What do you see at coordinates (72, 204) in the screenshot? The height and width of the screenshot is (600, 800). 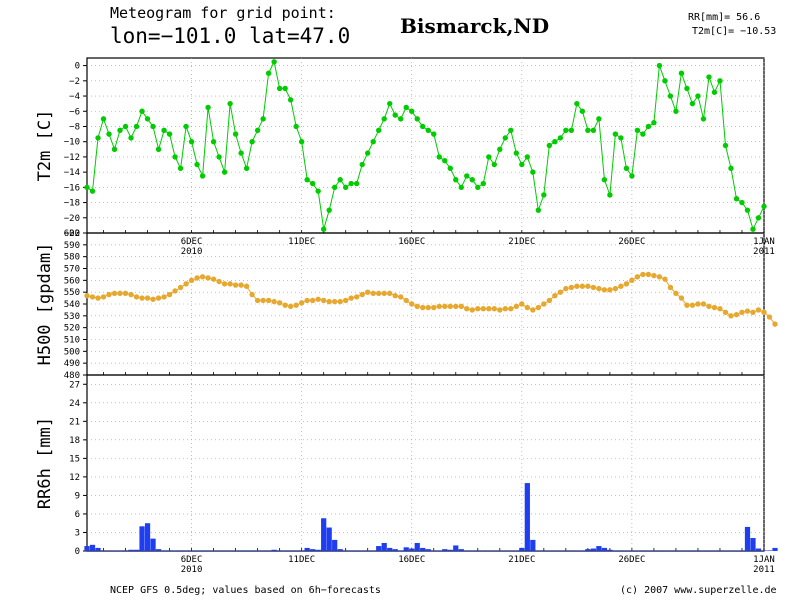 I see `t2m-ytick-label: −18` at bounding box center [72, 204].